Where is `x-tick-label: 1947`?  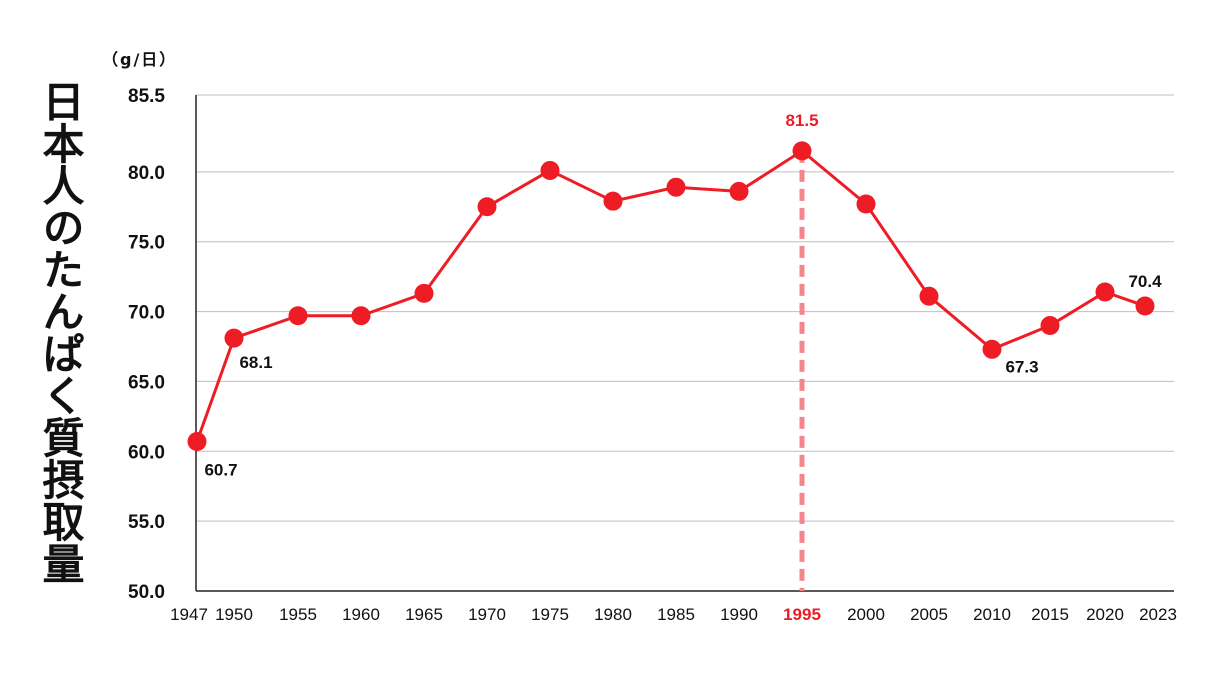 x-tick-label: 1947 is located at coordinates (189, 614).